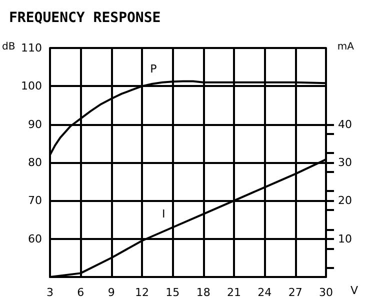 This screenshot has width=366, height=298. What do you see at coordinates (35, 124) in the screenshot?
I see `y-tick-label: 90` at bounding box center [35, 124].